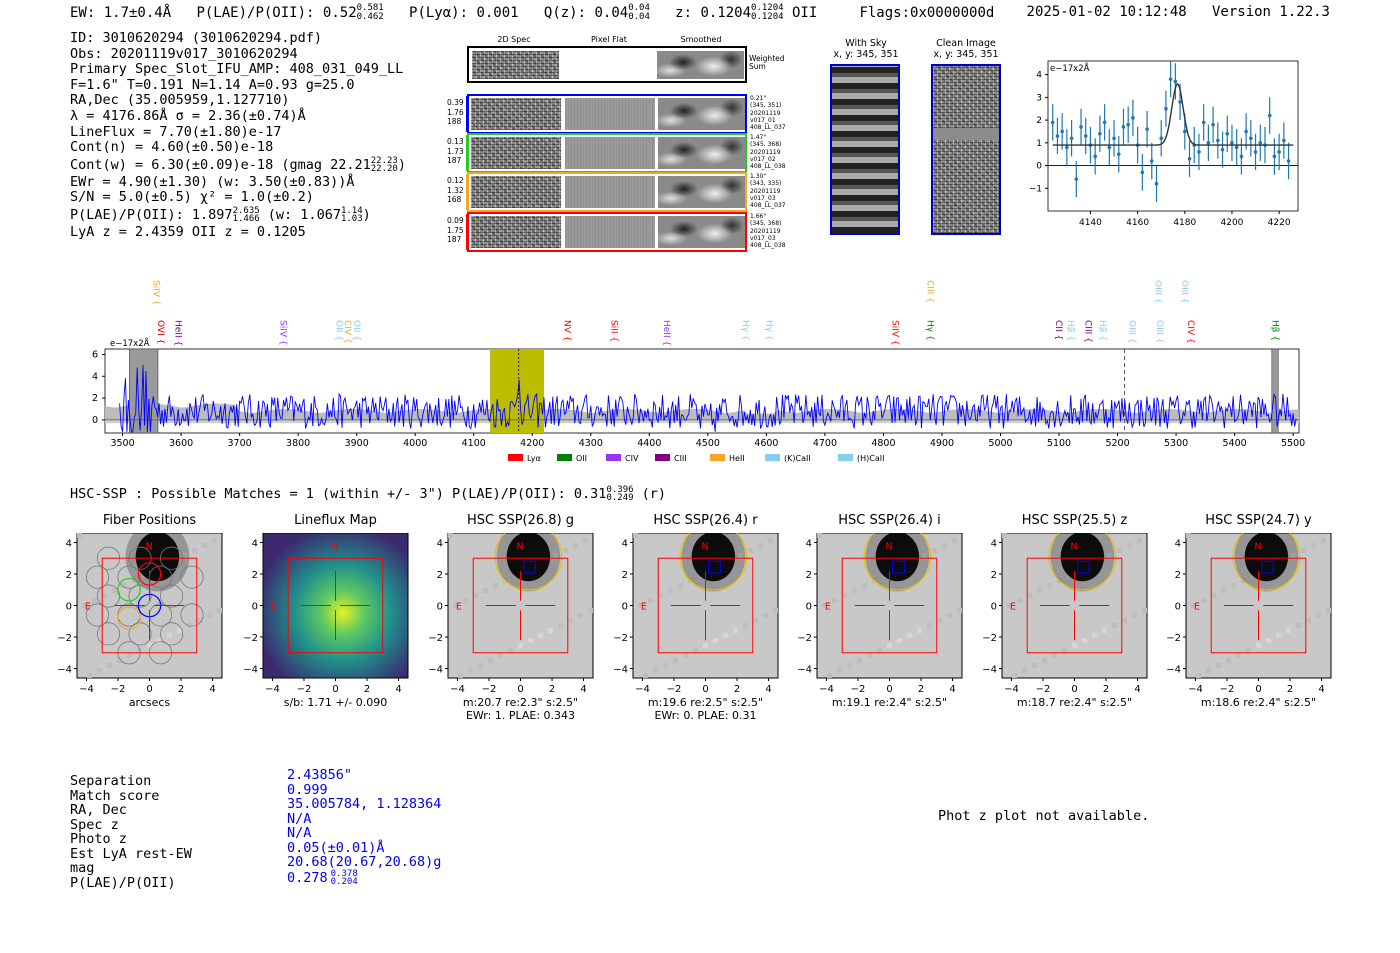  I want to click on panel-xtick-label: −4, so click(86, 689).